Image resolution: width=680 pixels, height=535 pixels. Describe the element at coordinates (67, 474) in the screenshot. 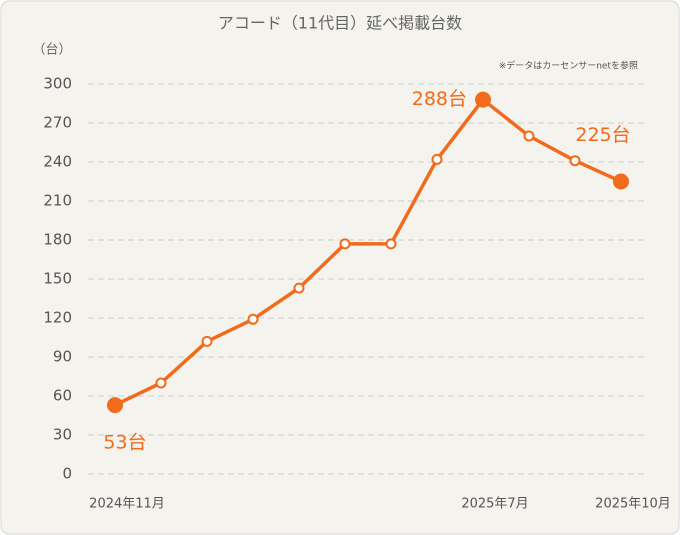

I see `y-tick-label: 0` at that location.